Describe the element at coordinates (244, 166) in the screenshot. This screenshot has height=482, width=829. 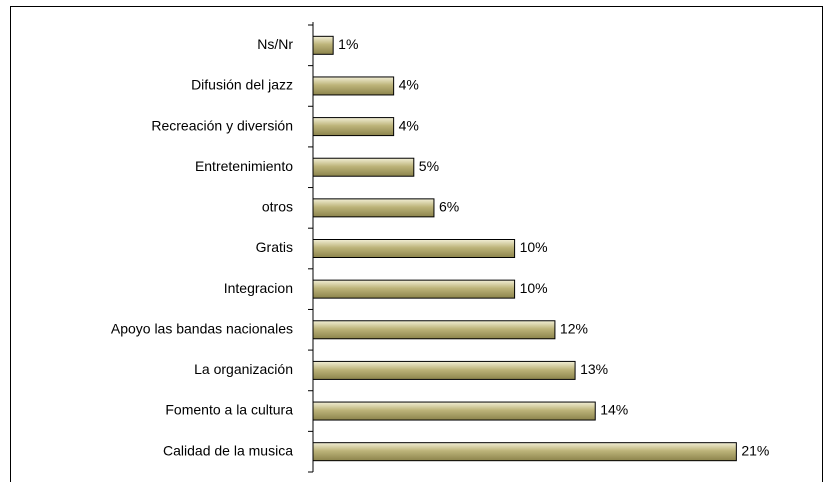
I see `y-tick-label: Entretenimiento` at that location.